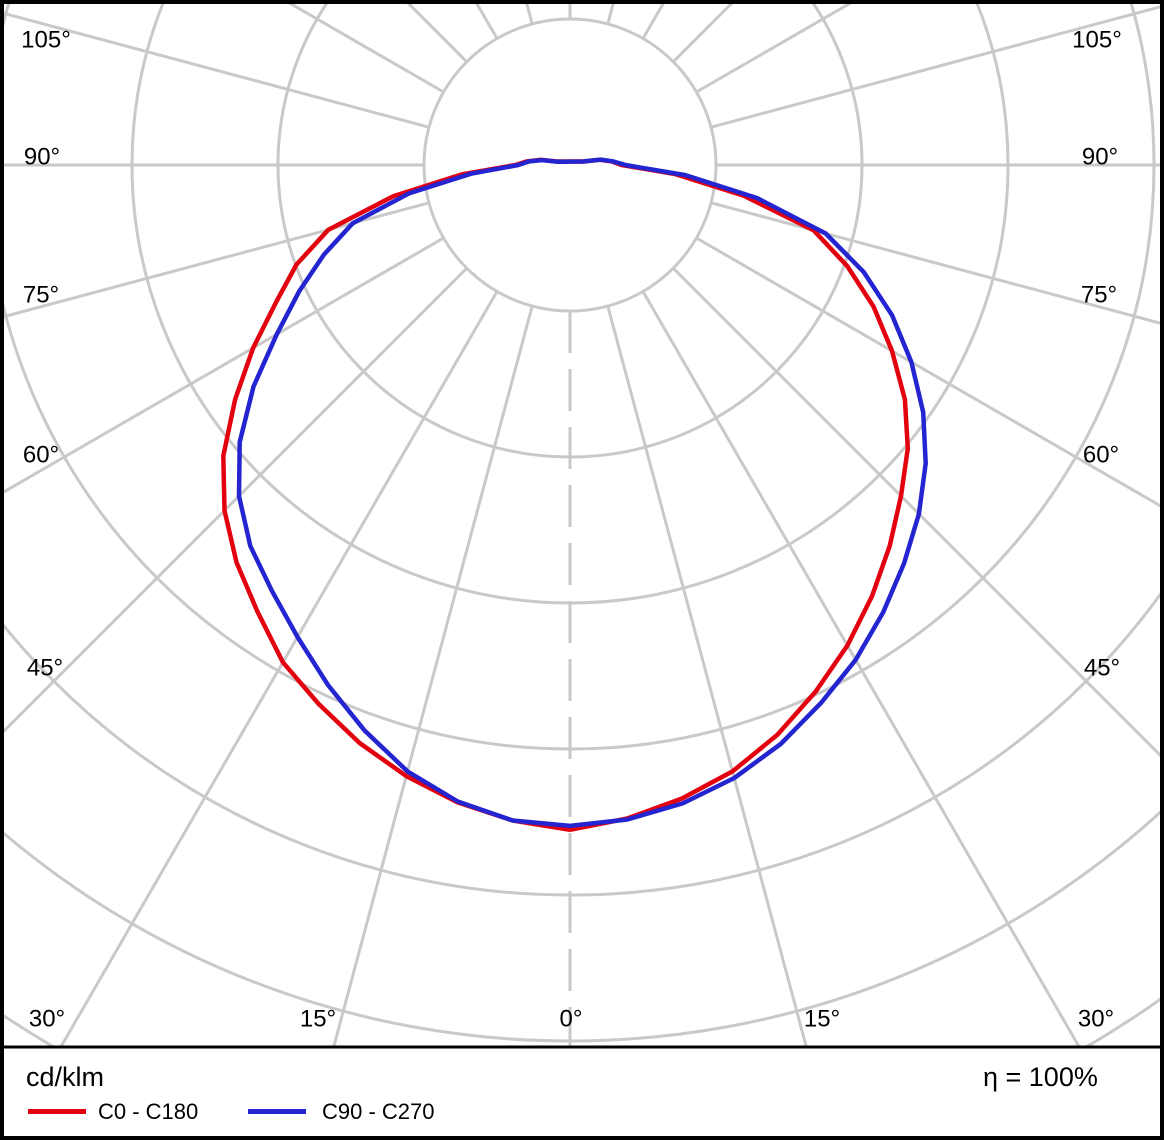  What do you see at coordinates (148, 1111) in the screenshot?
I see `legend-label-c0-c180: C0 - C180` at bounding box center [148, 1111].